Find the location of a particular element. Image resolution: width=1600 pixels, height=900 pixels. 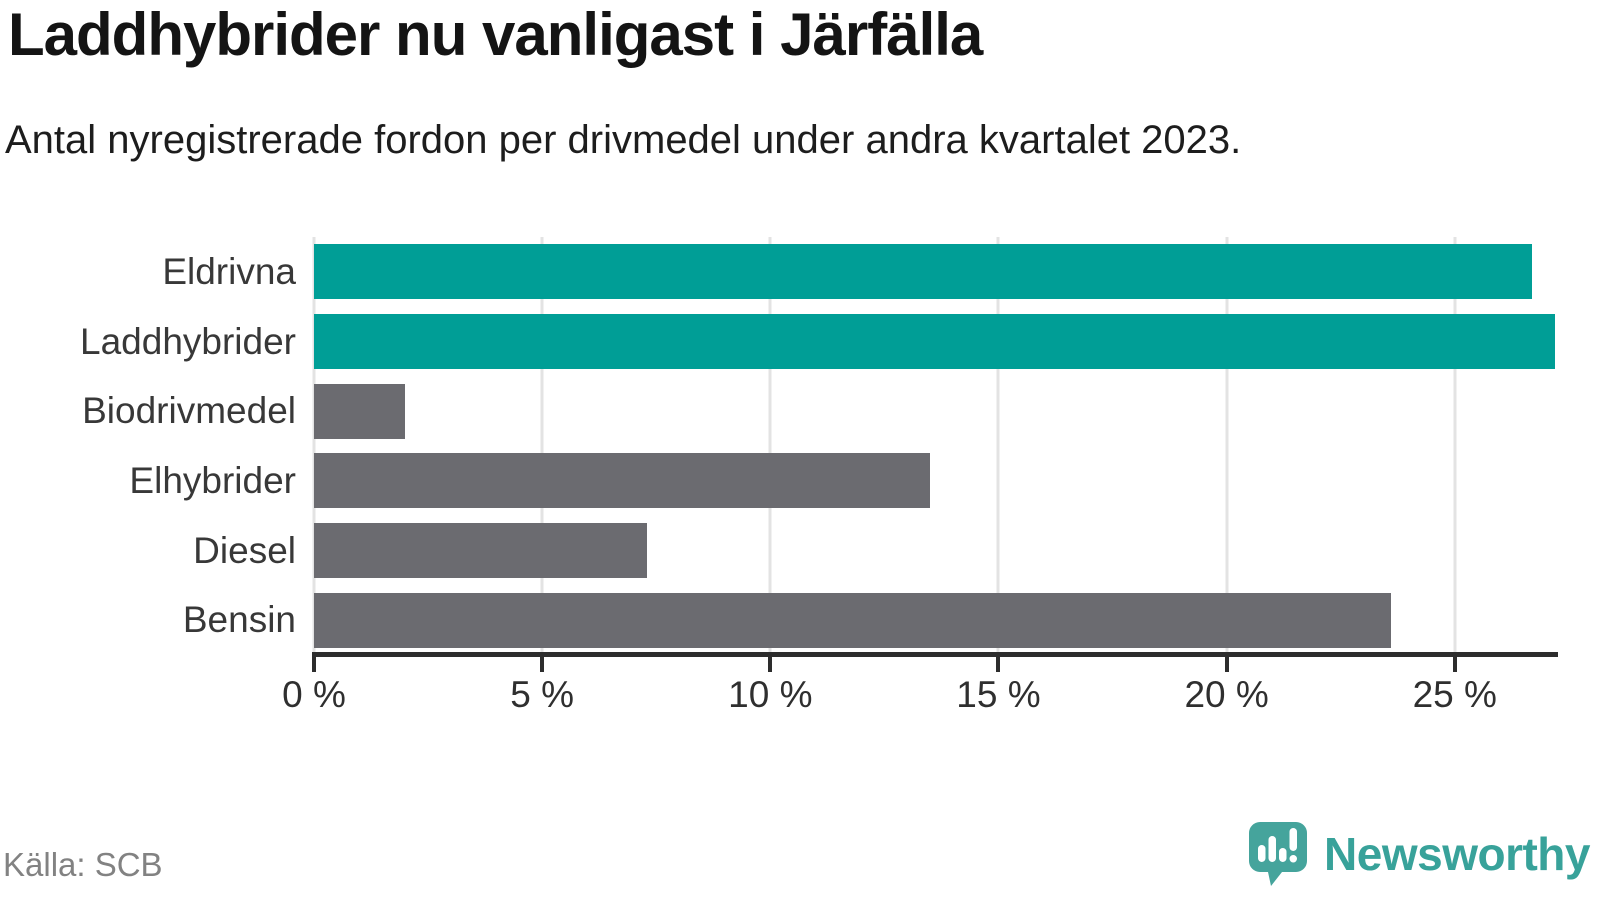

brand-name: Newsworthy is located at coordinates (1457, 854).